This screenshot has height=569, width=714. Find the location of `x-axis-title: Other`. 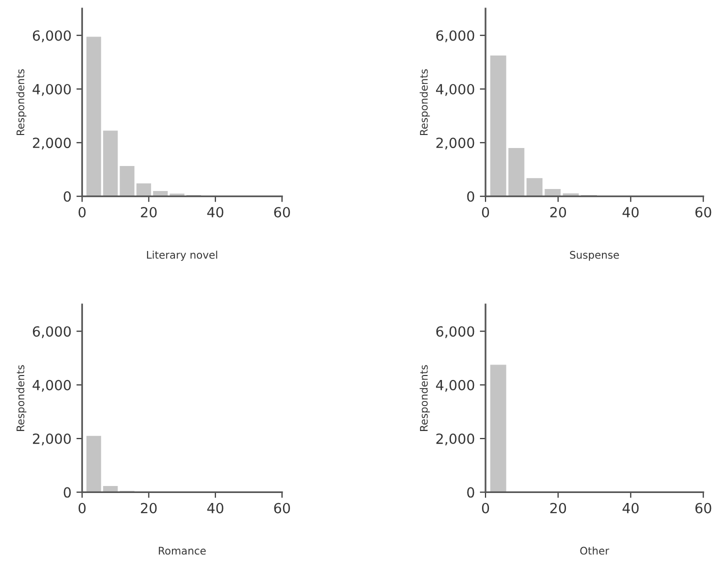

x-axis-title: Other is located at coordinates (595, 550).